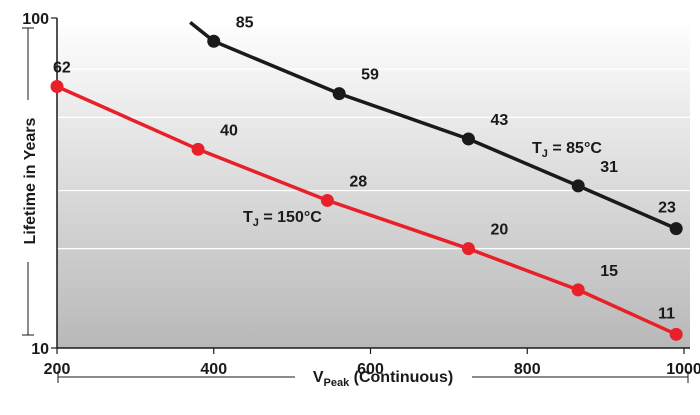  Describe the element at coordinates (62, 68) in the screenshot. I see `data-label: 62` at that location.